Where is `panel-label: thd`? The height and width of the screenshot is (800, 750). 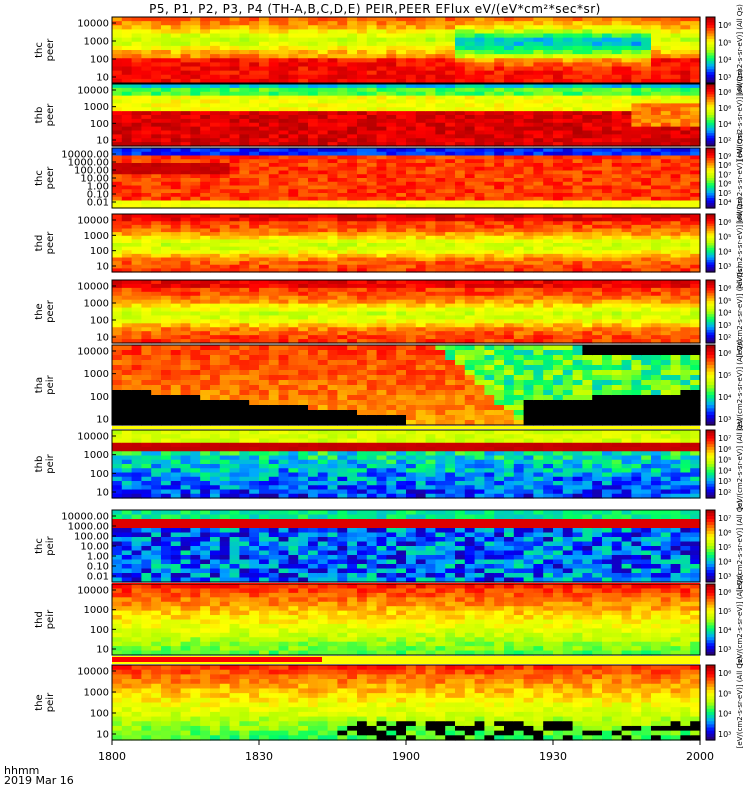 panel-label: thd is located at coordinates (39, 243).